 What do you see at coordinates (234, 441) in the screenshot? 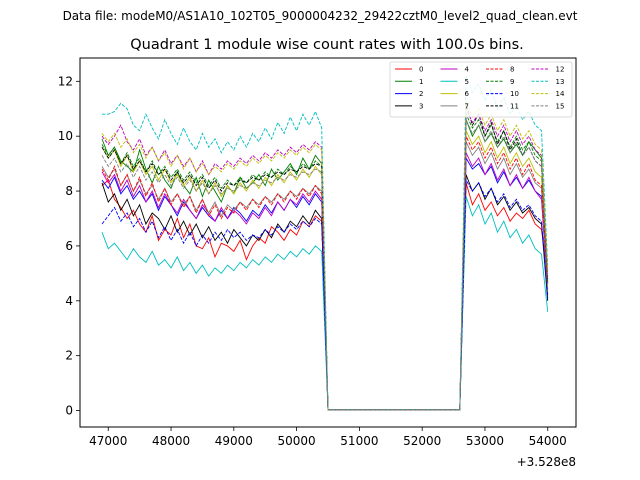
I see `x-tick-label: 49000` at bounding box center [234, 441].